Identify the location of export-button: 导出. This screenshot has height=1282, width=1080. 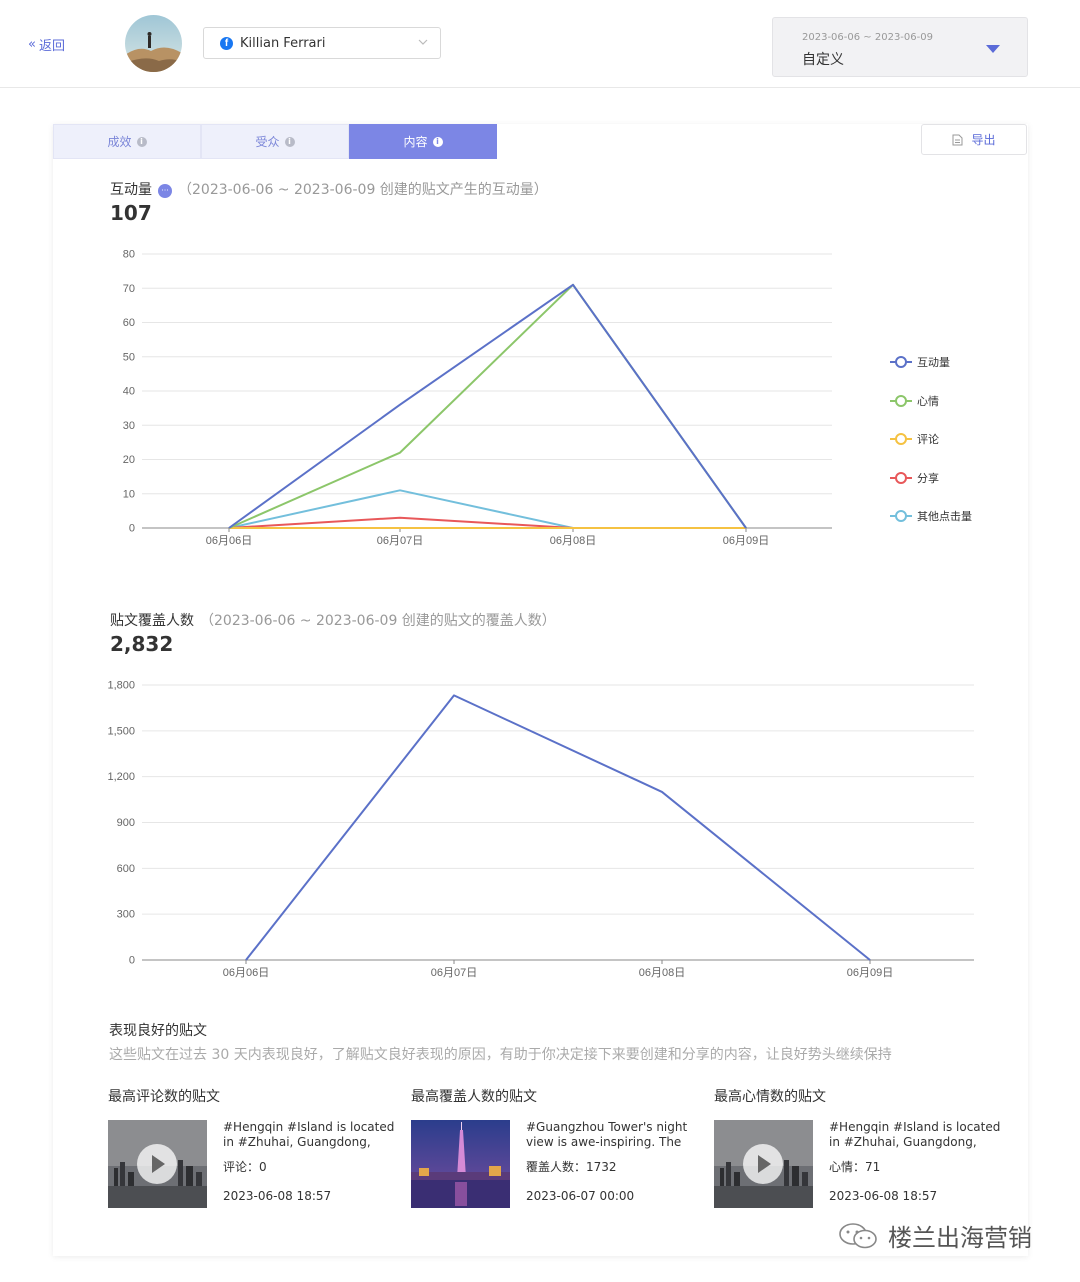
(974, 139).